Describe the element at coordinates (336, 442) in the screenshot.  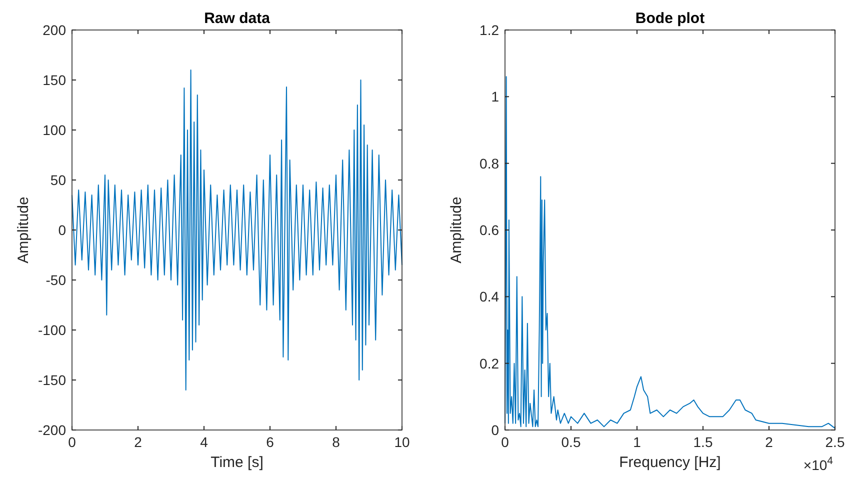
I see `x-tick-label: 8` at that location.